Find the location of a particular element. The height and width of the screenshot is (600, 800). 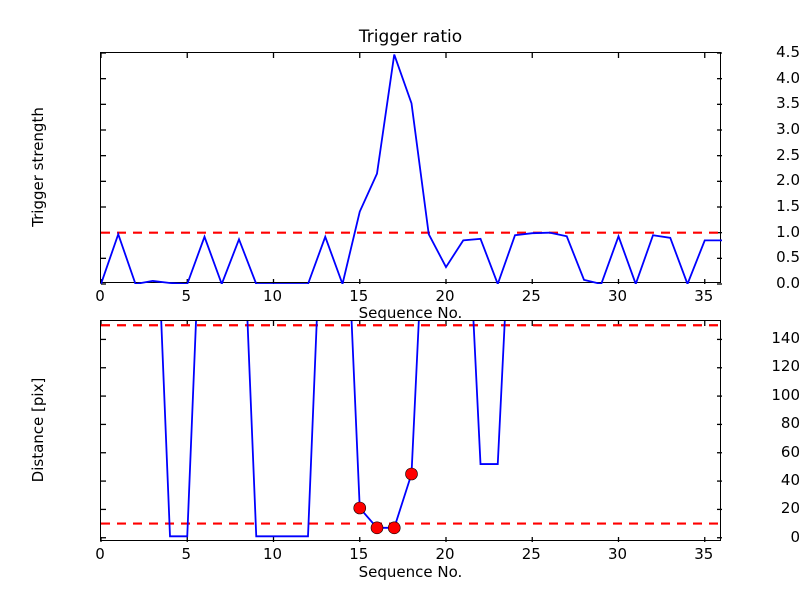

xtick-top-6: 30 is located at coordinates (617, 296).